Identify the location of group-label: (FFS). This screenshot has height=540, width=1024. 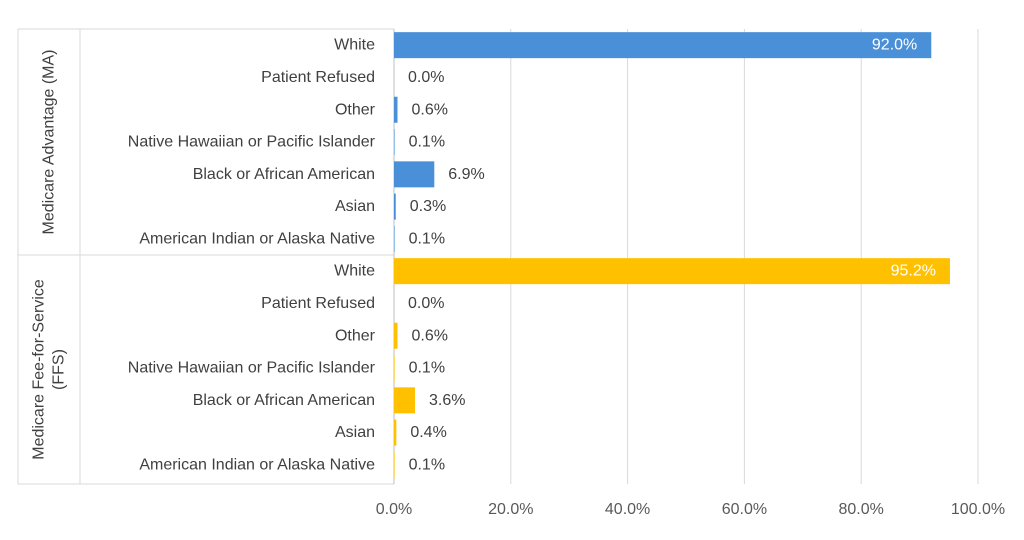
(59, 369).